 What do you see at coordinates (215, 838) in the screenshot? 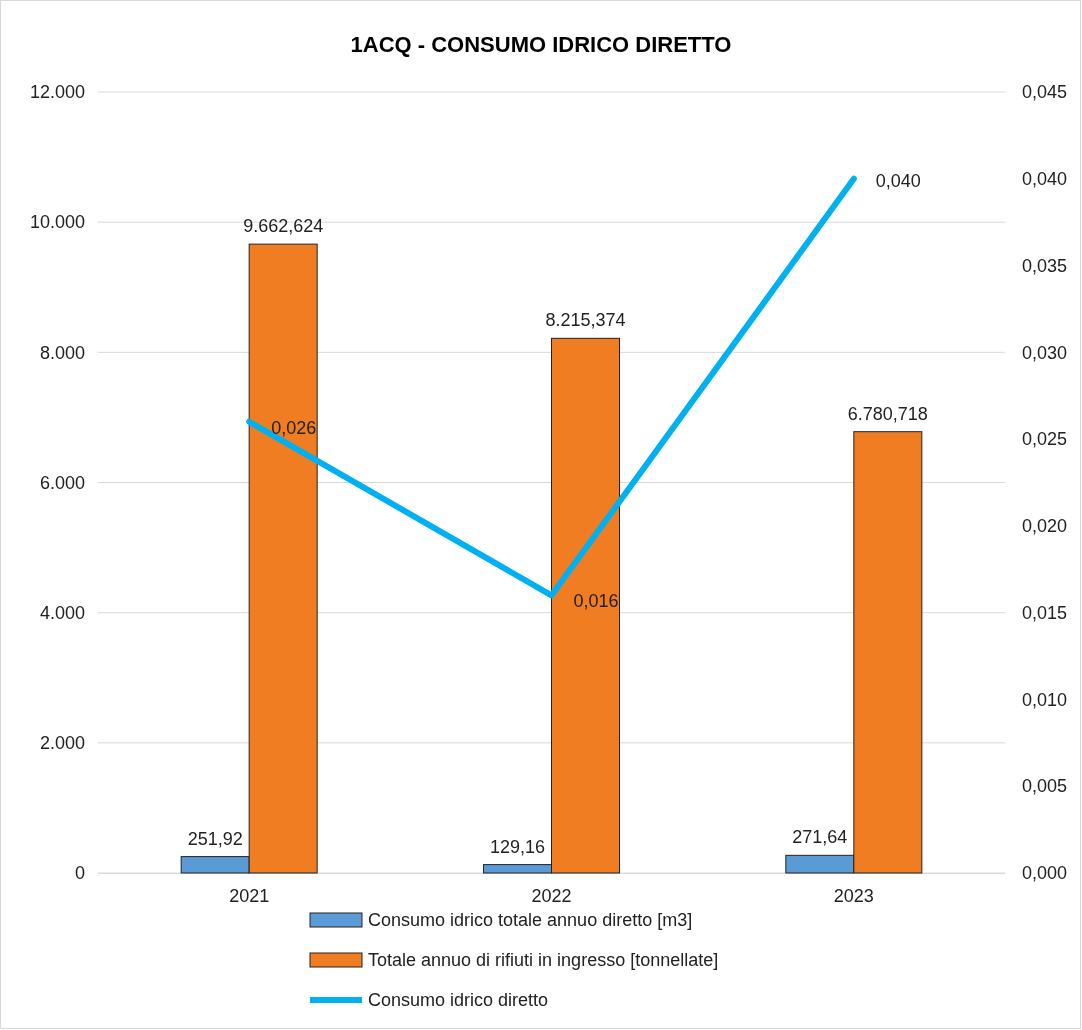
I see `data-label: 251,92` at bounding box center [215, 838].